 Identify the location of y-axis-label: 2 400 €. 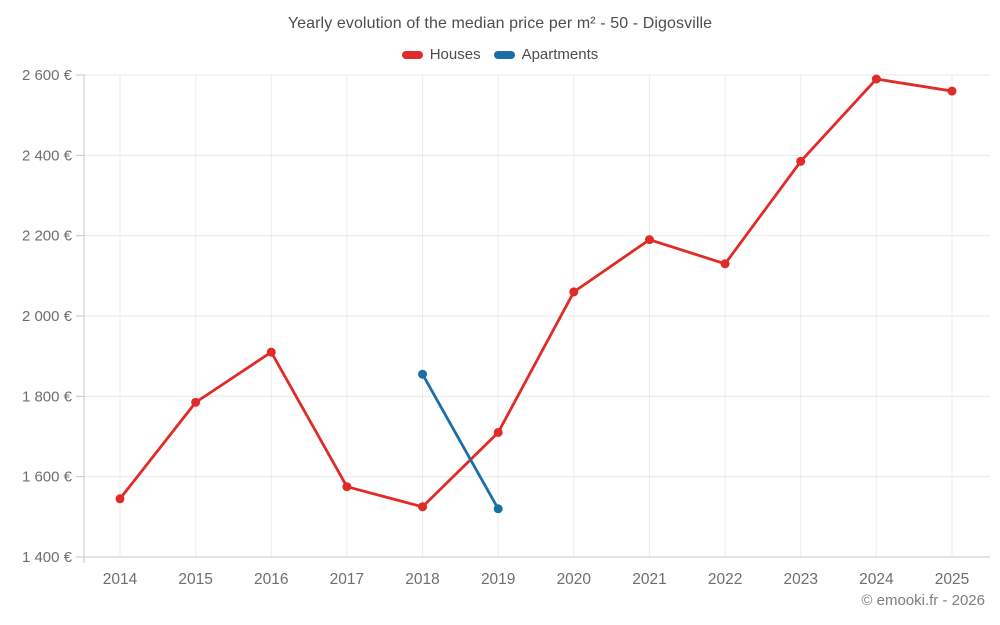
(47, 155).